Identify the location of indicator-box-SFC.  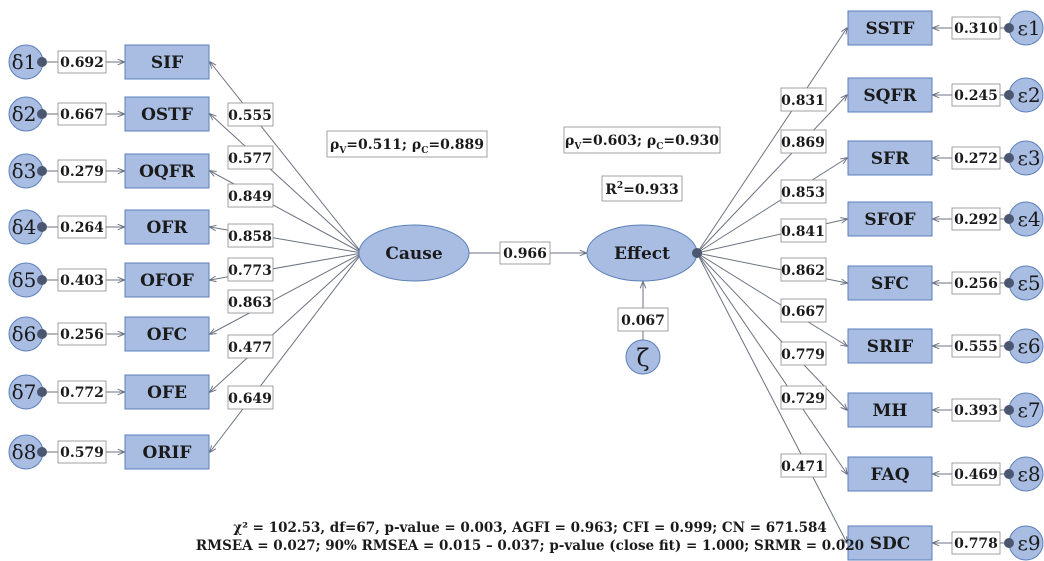
(890, 283).